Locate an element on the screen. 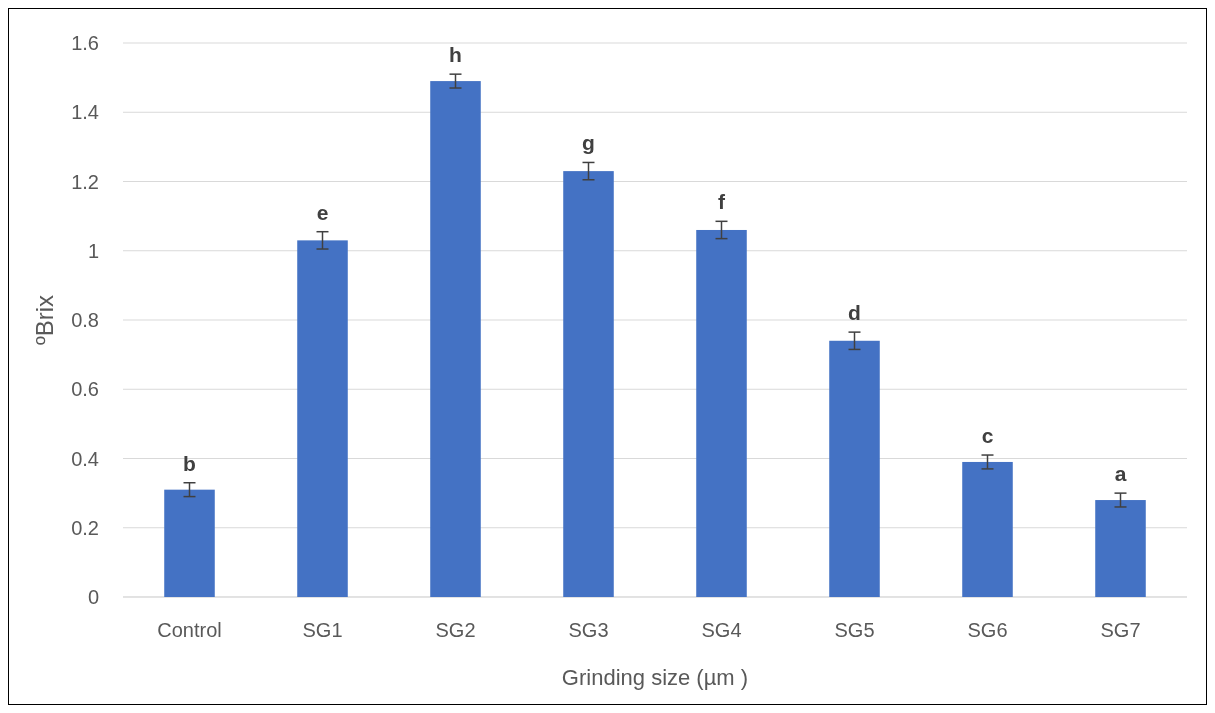 The image size is (1215, 713). x-tick-label: SG7 is located at coordinates (1120, 630).